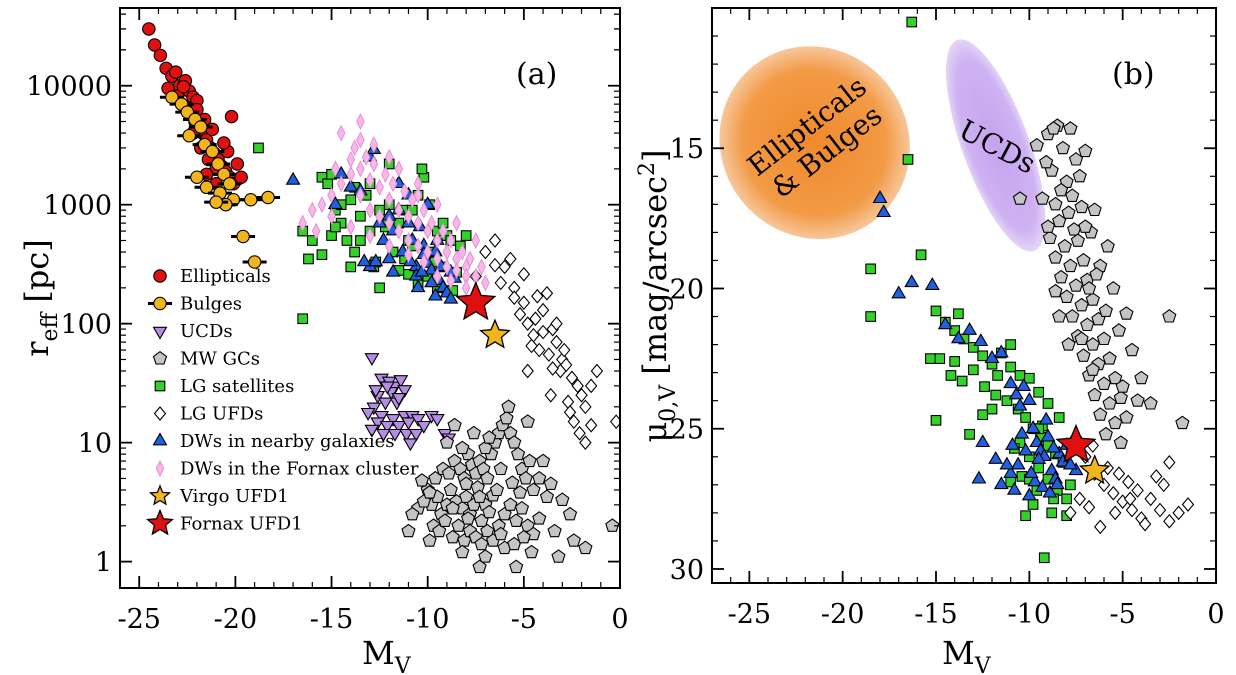 This screenshot has width=1236, height=675. What do you see at coordinates (524, 619) in the screenshot?
I see `panel-a-x-tick-label: -5` at bounding box center [524, 619].